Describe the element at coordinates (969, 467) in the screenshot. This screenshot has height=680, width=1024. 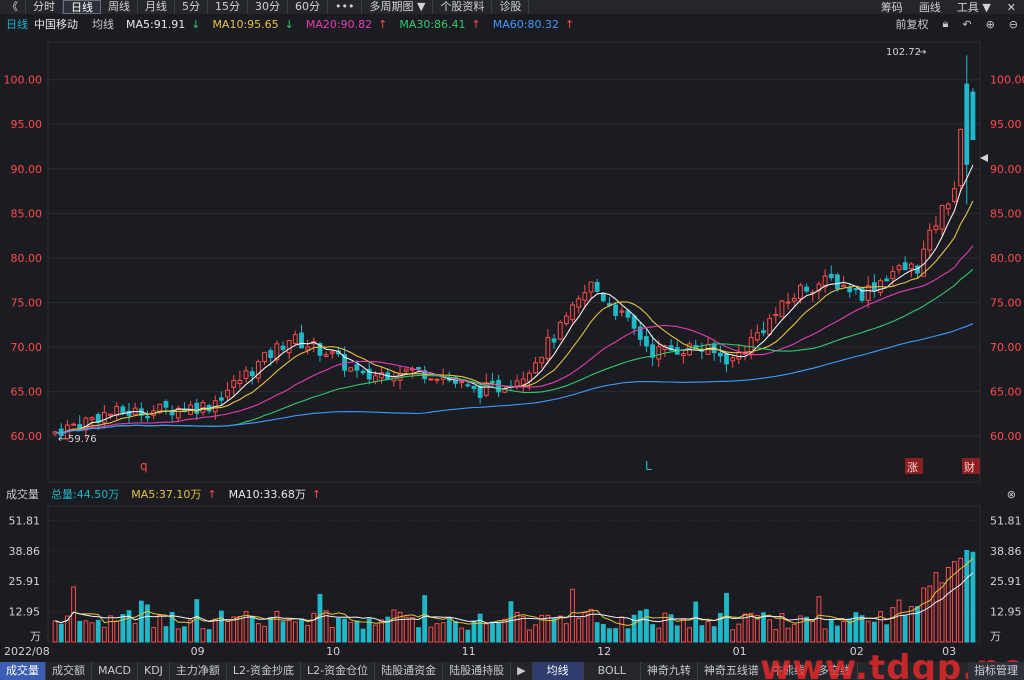
I see `marker-cai: 财` at that location.